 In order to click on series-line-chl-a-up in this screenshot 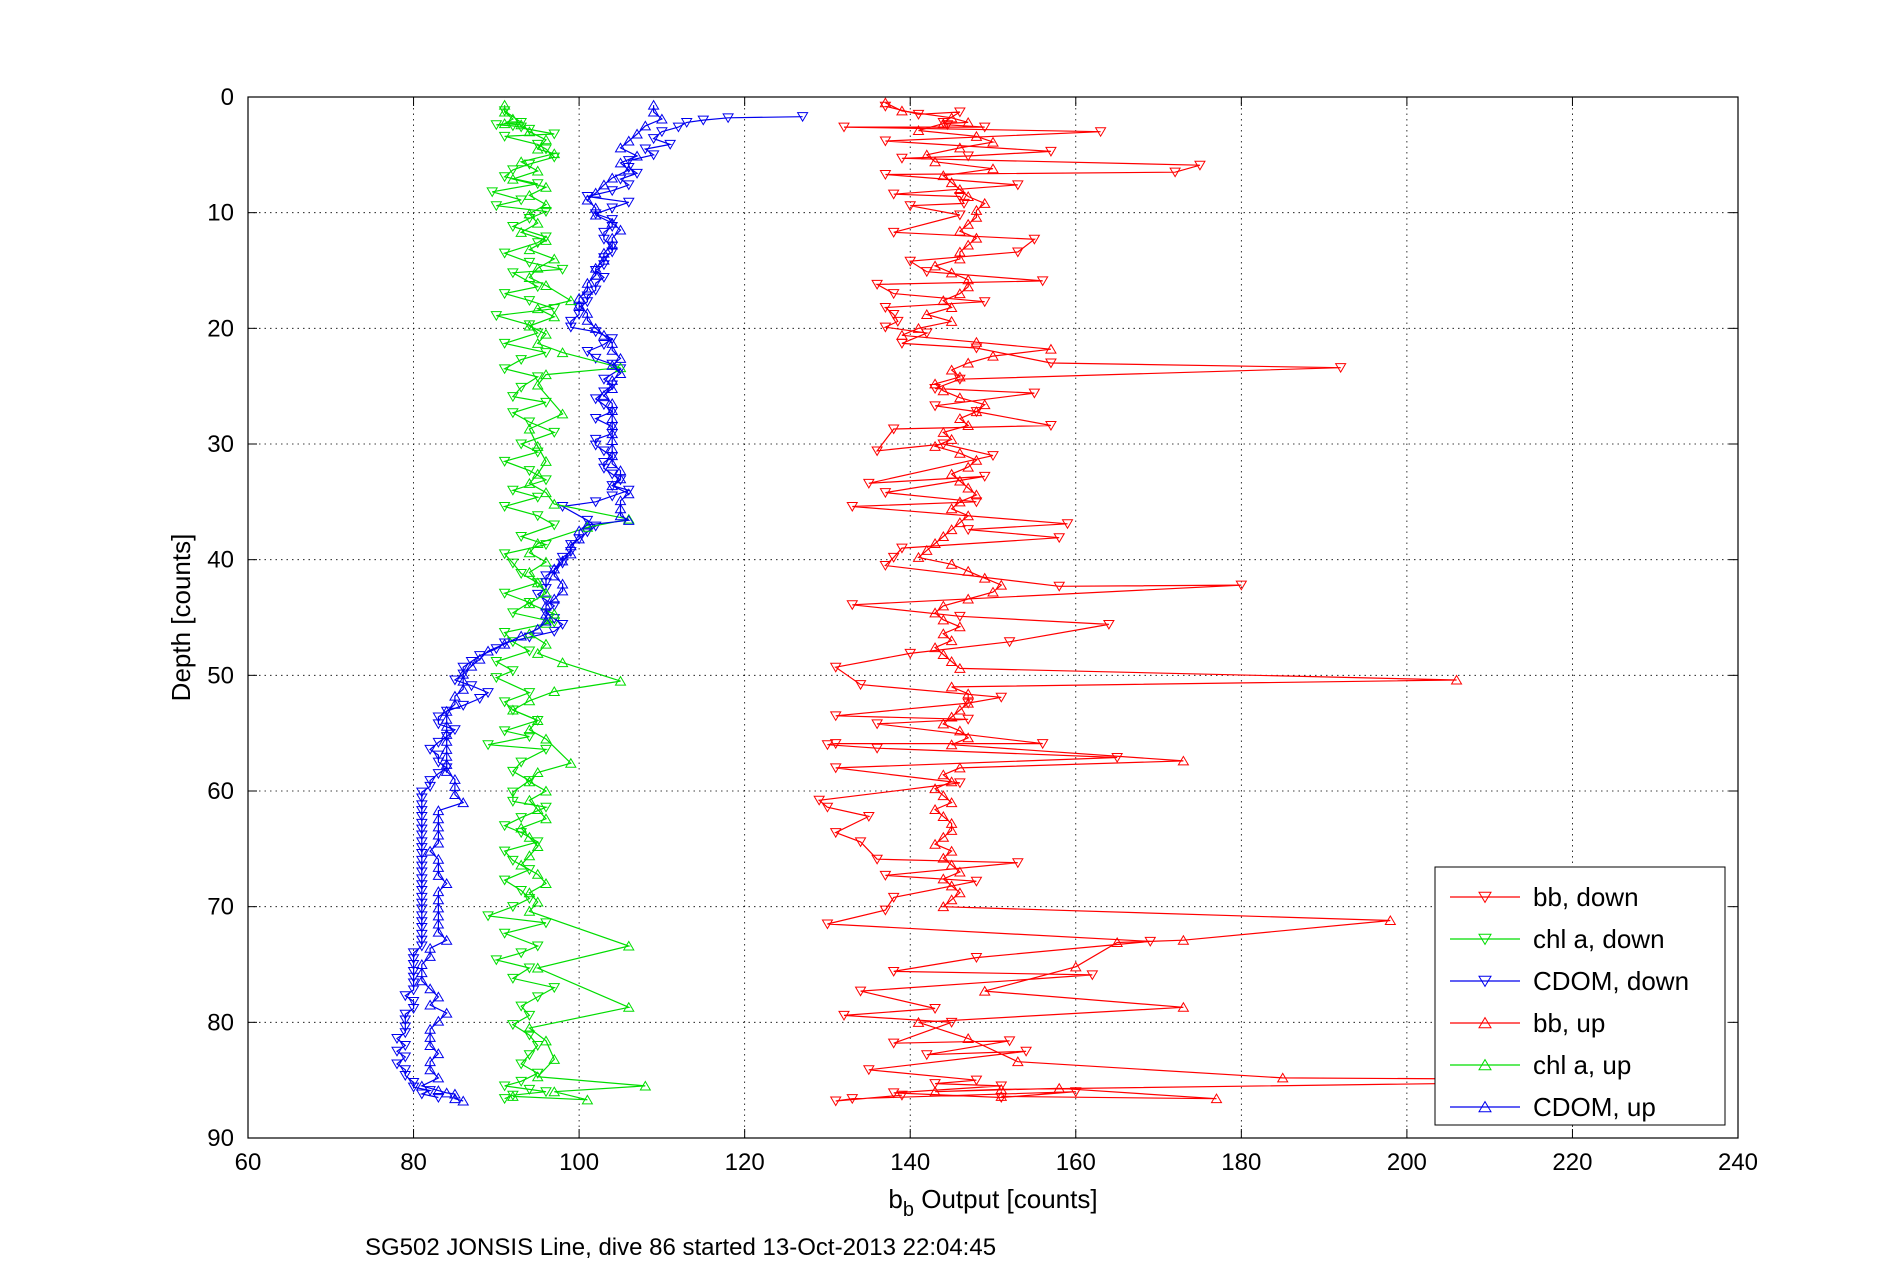, I will do `click(574, 603)`.